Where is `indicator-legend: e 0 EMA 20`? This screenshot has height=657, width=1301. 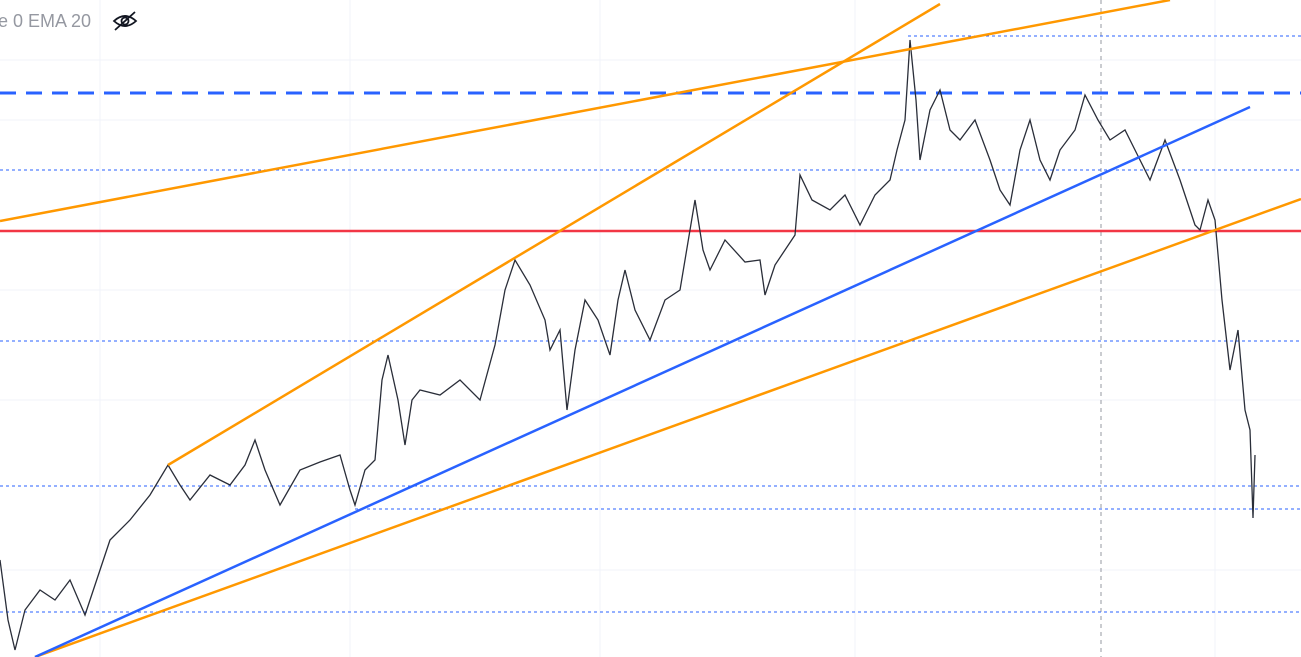
indicator-legend: e 0 EMA 20 is located at coordinates (45, 21).